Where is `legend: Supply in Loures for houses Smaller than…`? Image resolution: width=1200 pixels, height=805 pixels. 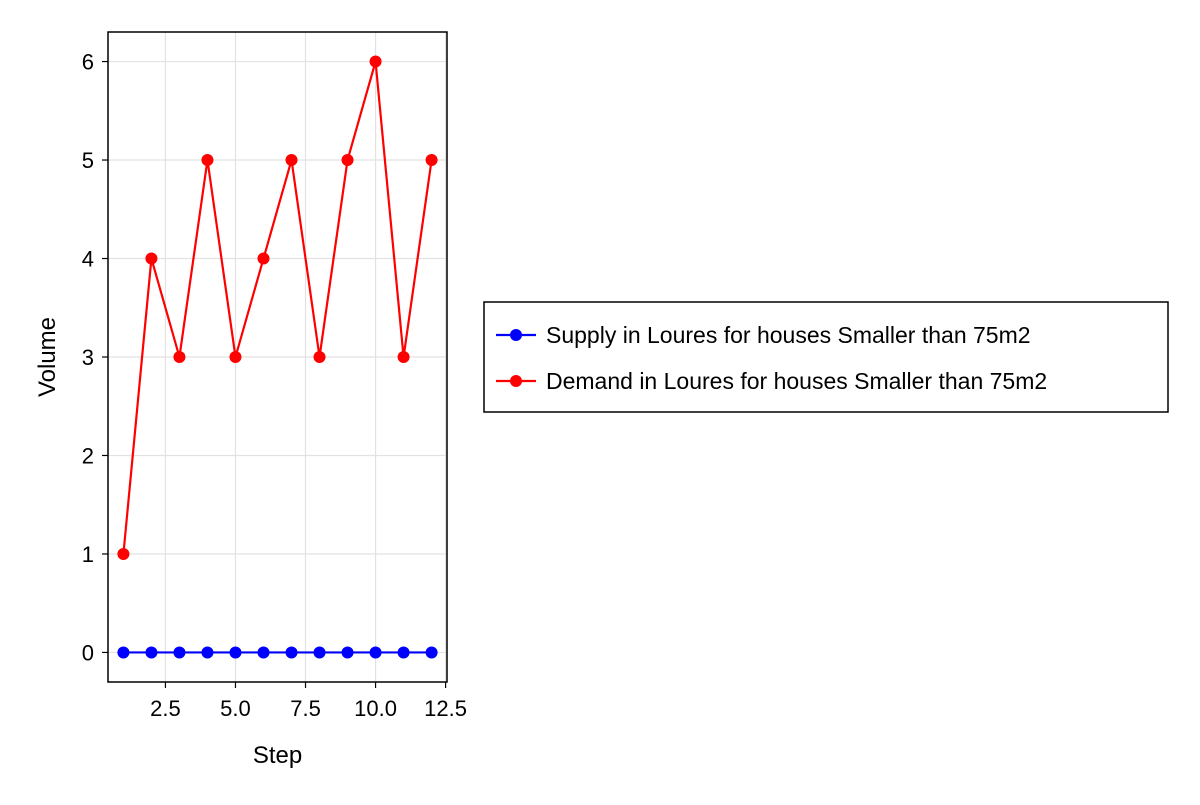 legend: Supply in Loures for houses Smaller than… is located at coordinates (826, 357).